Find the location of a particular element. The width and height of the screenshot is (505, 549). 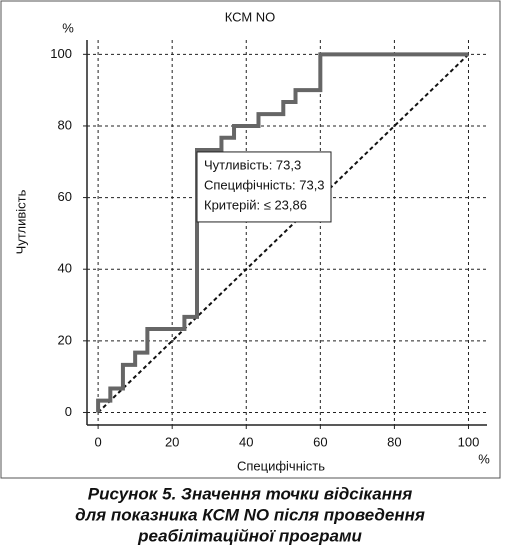

annotation-text: Чутливість: 73,3 is located at coordinates (252, 164).